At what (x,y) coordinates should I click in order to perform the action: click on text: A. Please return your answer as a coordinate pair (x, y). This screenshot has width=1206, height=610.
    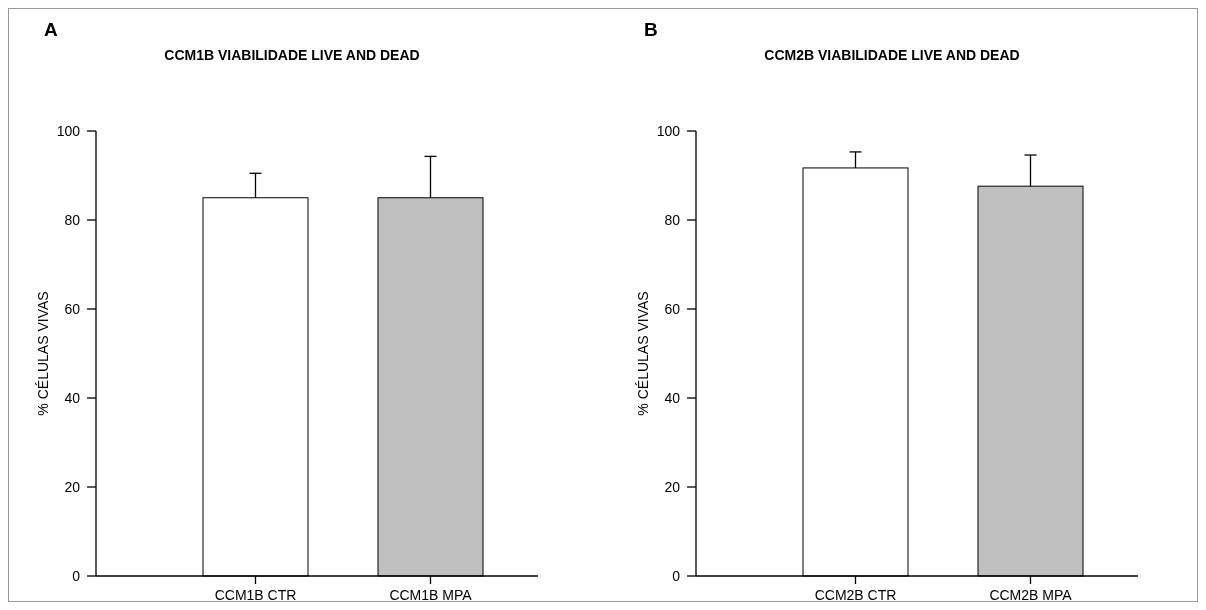
    Looking at the image, I should click on (51, 29).